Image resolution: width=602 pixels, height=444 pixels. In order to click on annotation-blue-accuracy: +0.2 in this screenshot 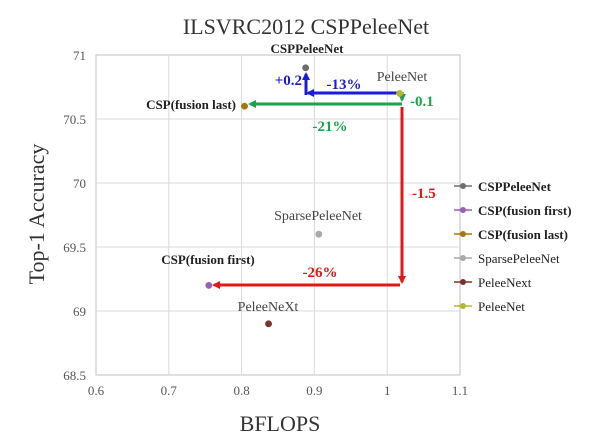, I will do `click(288, 81)`.